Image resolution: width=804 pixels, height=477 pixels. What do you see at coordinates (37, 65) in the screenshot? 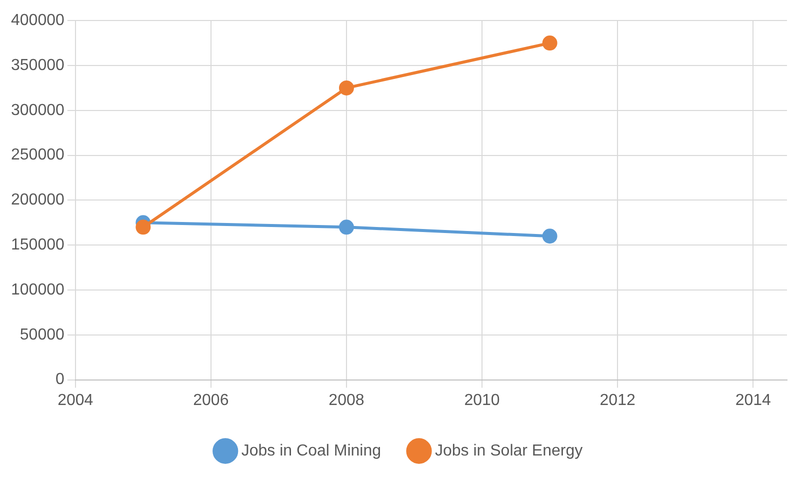
I see `y-tick-label: 350000` at bounding box center [37, 65].